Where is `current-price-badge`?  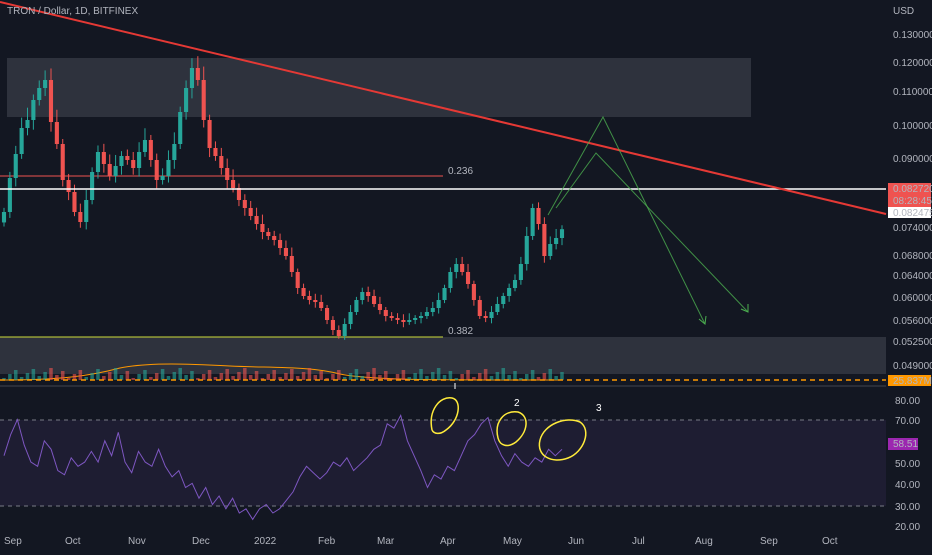
current-price-badge is located at coordinates (909, 189).